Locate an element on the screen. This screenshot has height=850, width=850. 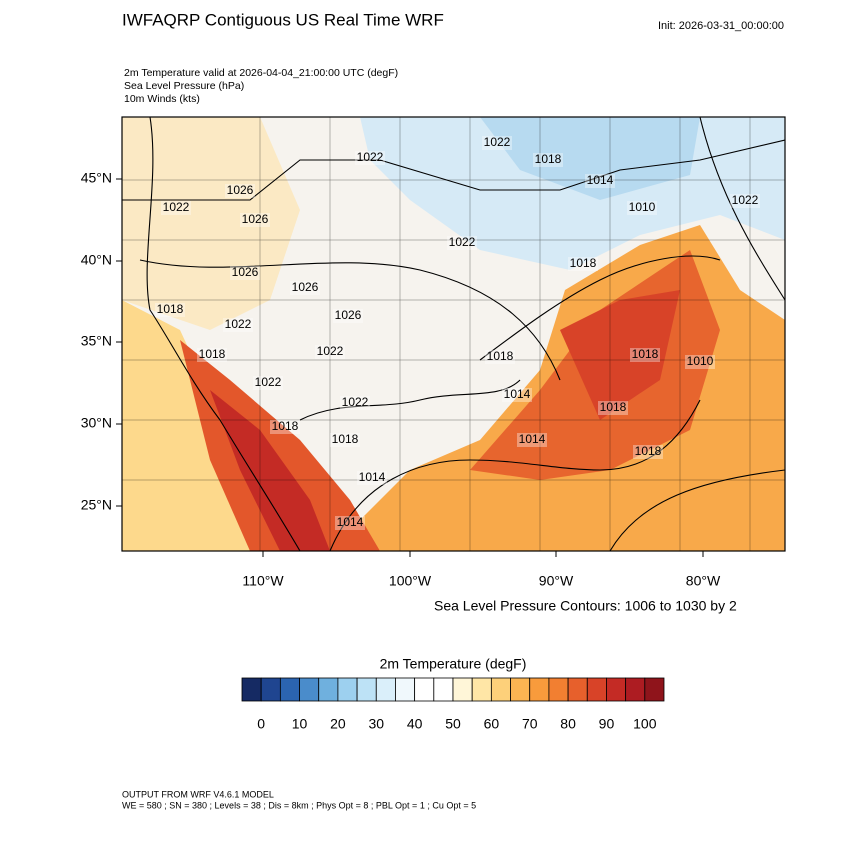
colorbar-label: 90 is located at coordinates (607, 724).